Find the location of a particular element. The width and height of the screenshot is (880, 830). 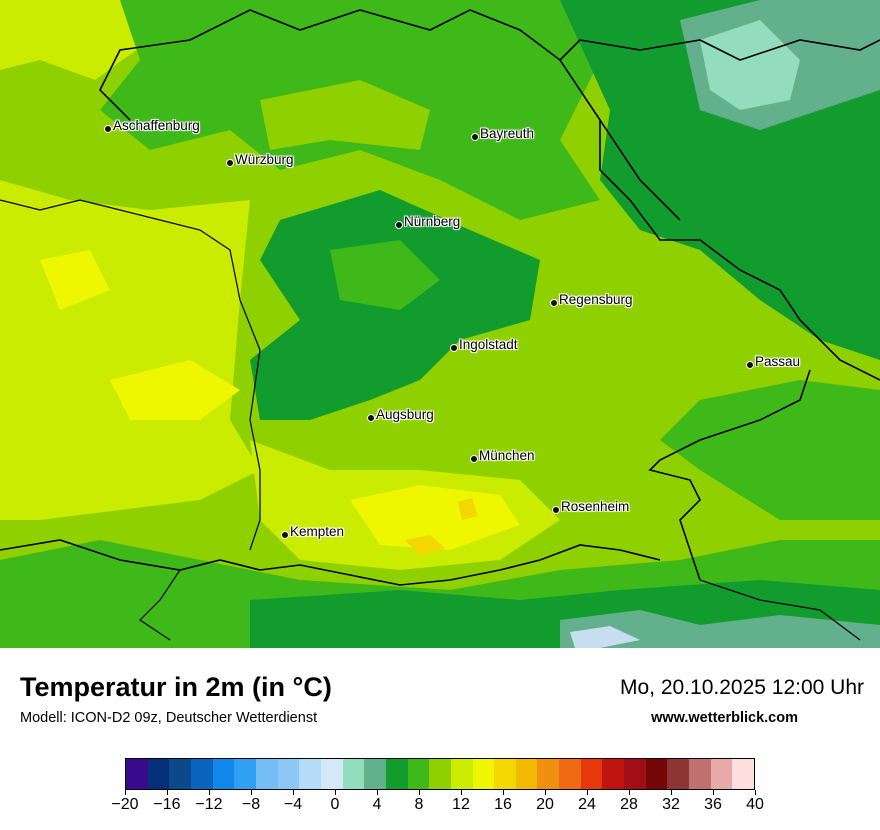

colorbar-tick-label: 8 is located at coordinates (419, 804).